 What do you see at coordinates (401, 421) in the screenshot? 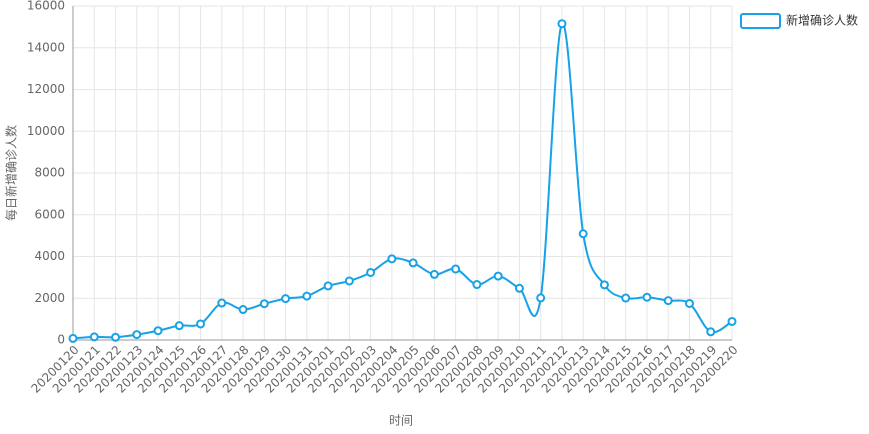
I see `x-axis-label: 时间` at bounding box center [401, 421].